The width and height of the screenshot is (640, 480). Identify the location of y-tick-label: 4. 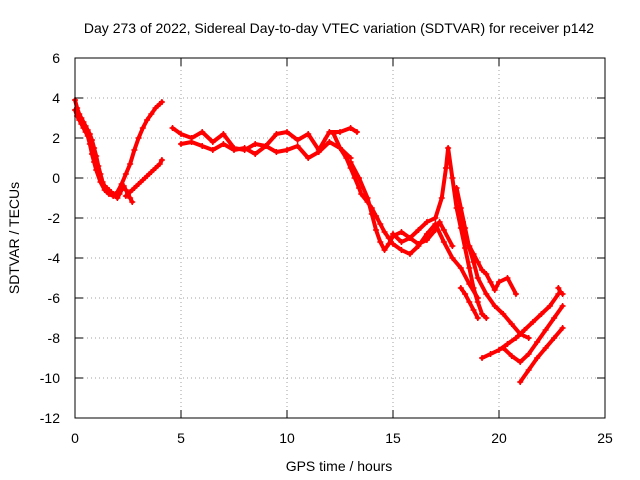
(56, 98).